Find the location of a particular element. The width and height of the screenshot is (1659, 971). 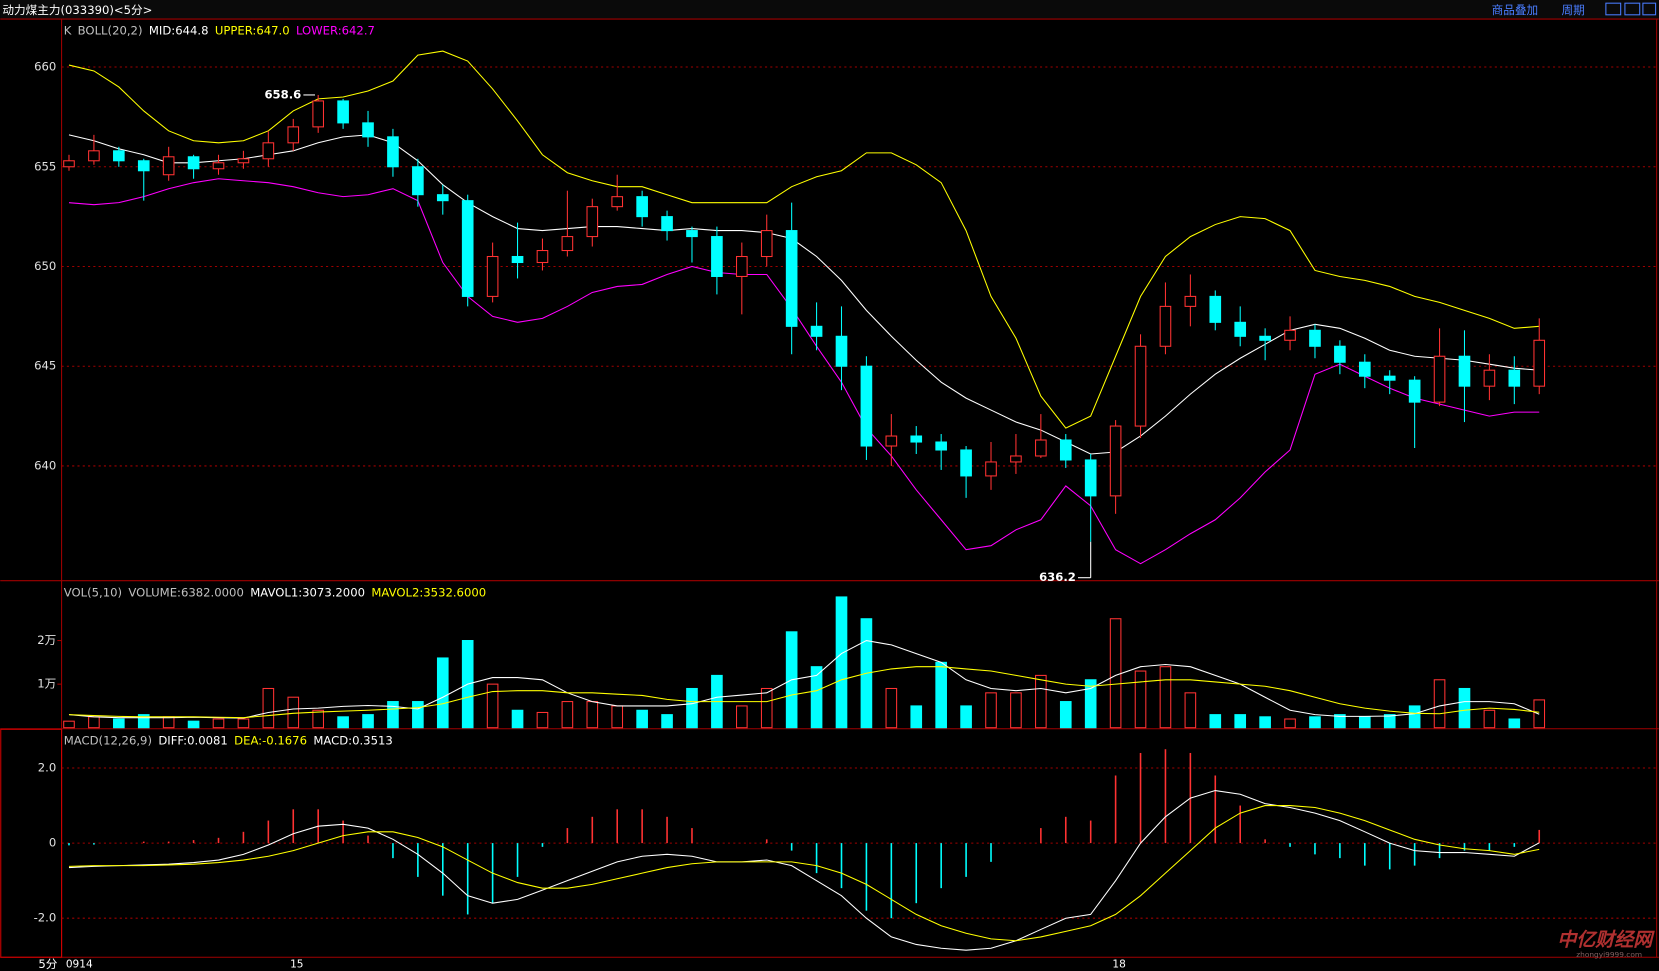

y-tick-label: 640 is located at coordinates (45, 465).